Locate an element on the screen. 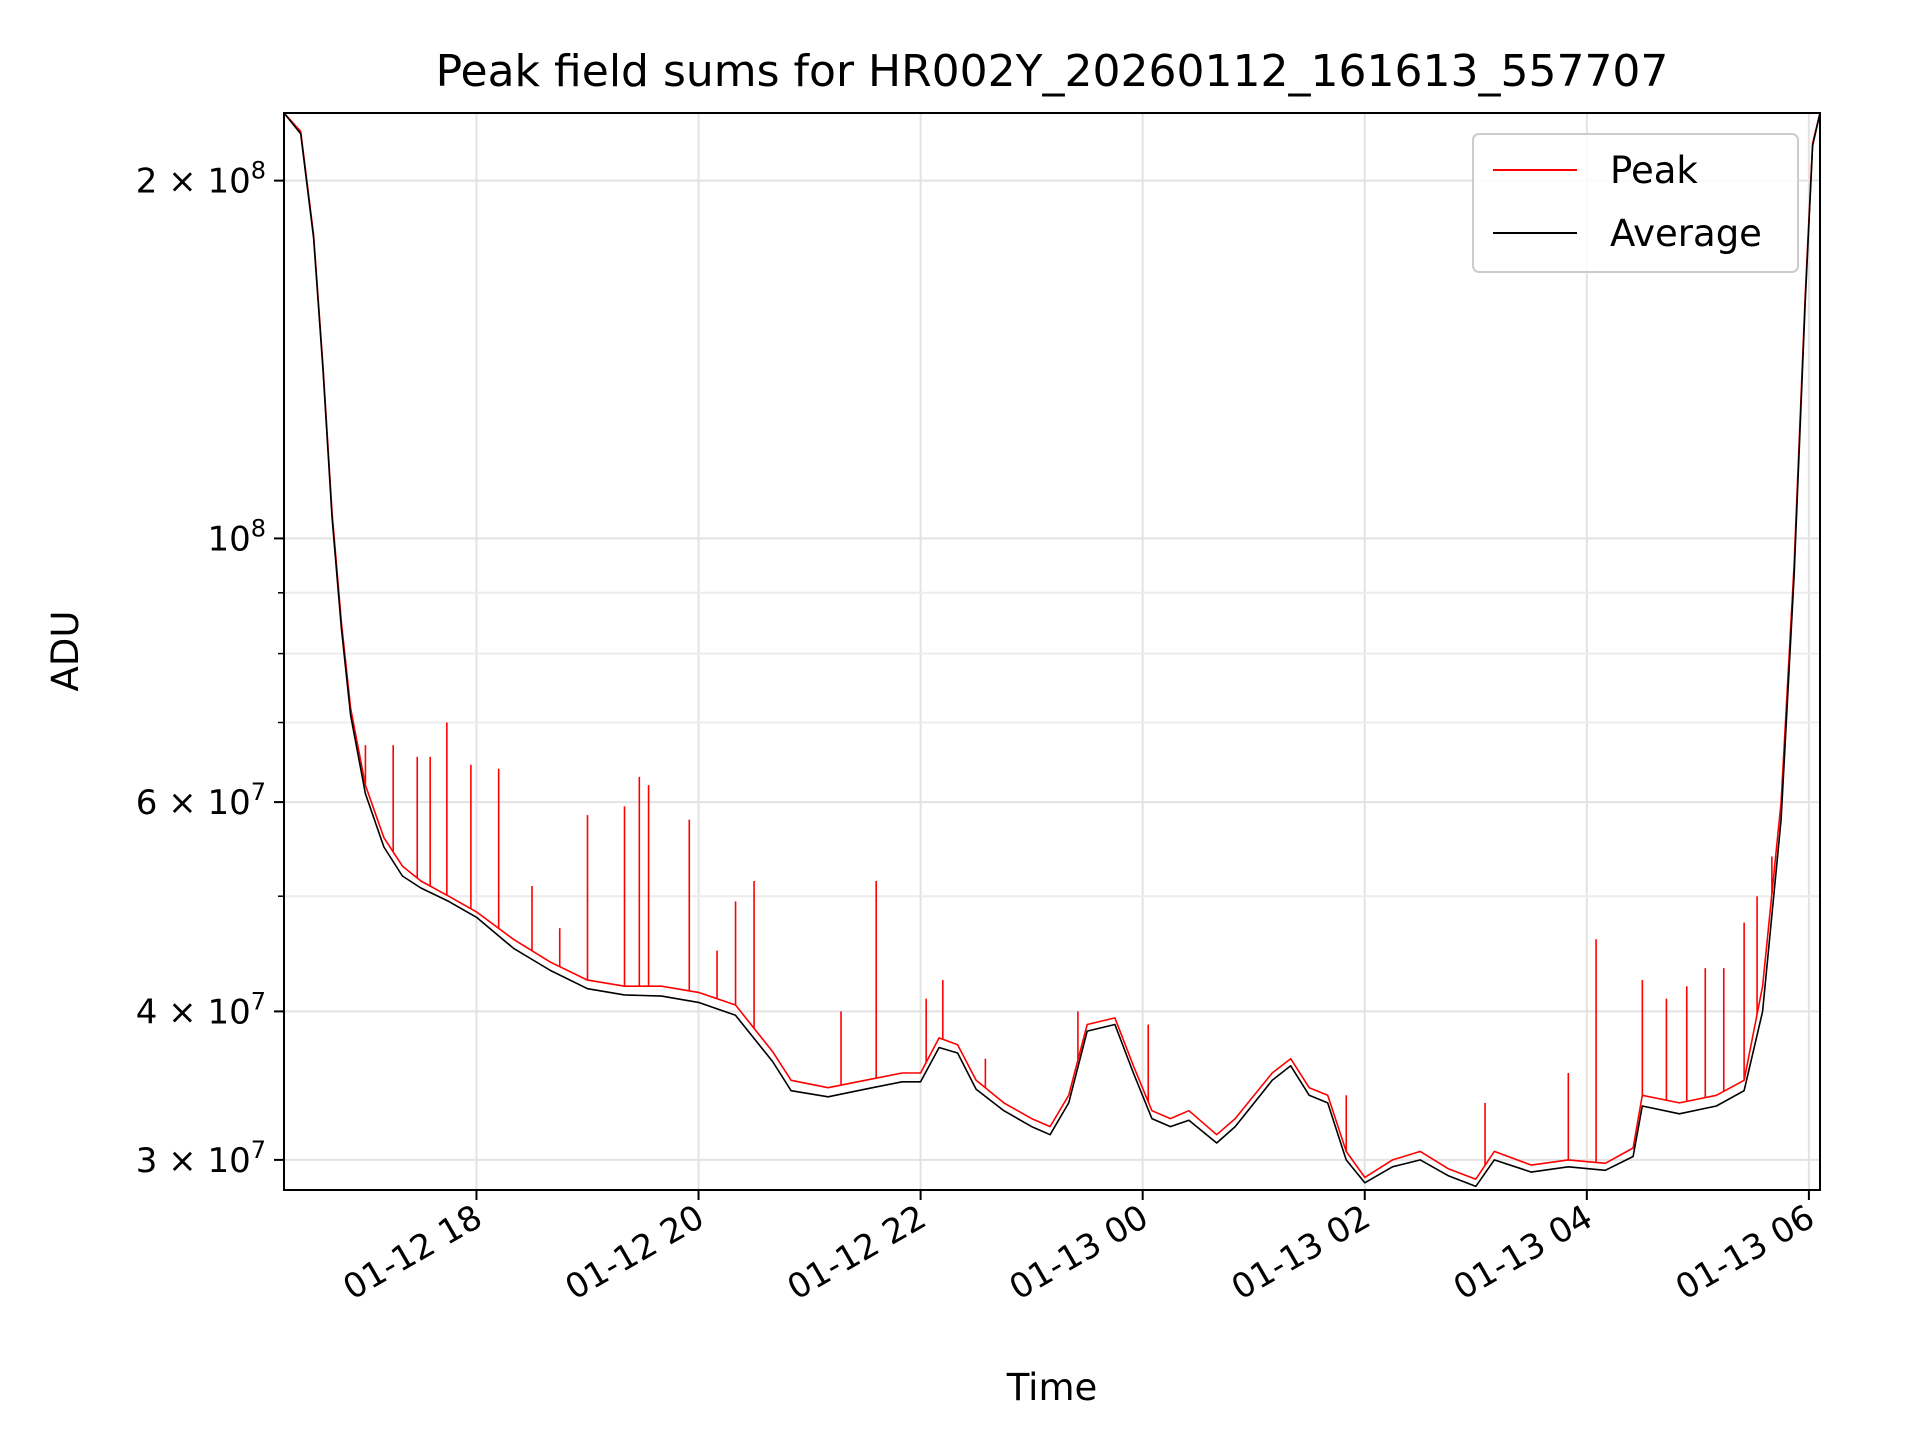 The width and height of the screenshot is (1920, 1444). legend-peak-label: Peak is located at coordinates (1654, 170).